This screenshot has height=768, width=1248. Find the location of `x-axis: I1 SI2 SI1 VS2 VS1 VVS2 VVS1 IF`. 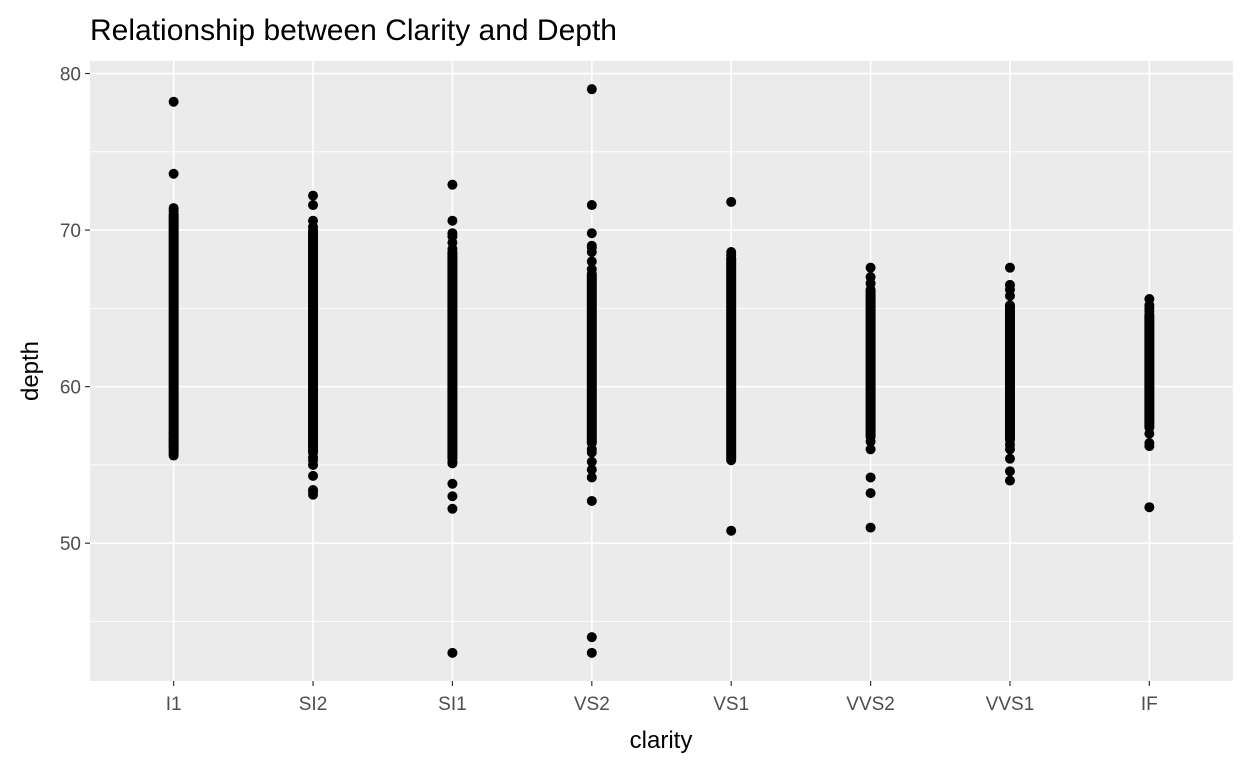

x-axis: I1 SI2 SI1 VS2 VS1 VVS2 VVS1 IF is located at coordinates (662, 698).